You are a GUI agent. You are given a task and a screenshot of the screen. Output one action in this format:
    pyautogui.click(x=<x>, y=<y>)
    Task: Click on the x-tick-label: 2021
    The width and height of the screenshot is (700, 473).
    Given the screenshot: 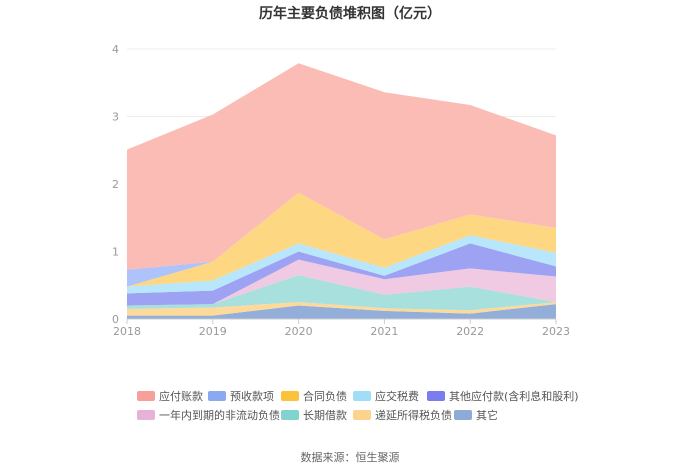 What is the action you would take?
    pyautogui.click(x=384, y=331)
    